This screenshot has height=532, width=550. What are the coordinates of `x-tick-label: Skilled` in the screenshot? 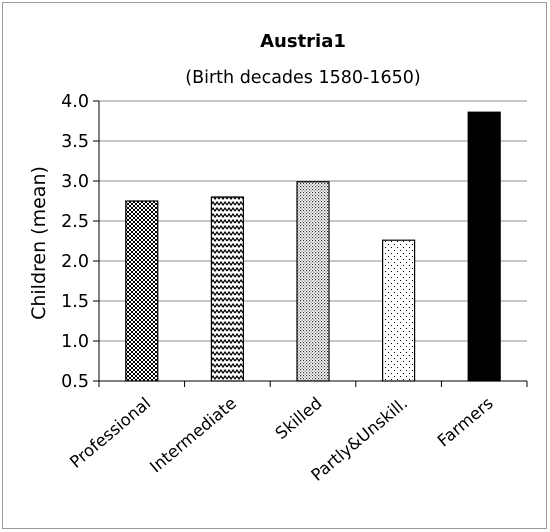 It's located at (299, 419).